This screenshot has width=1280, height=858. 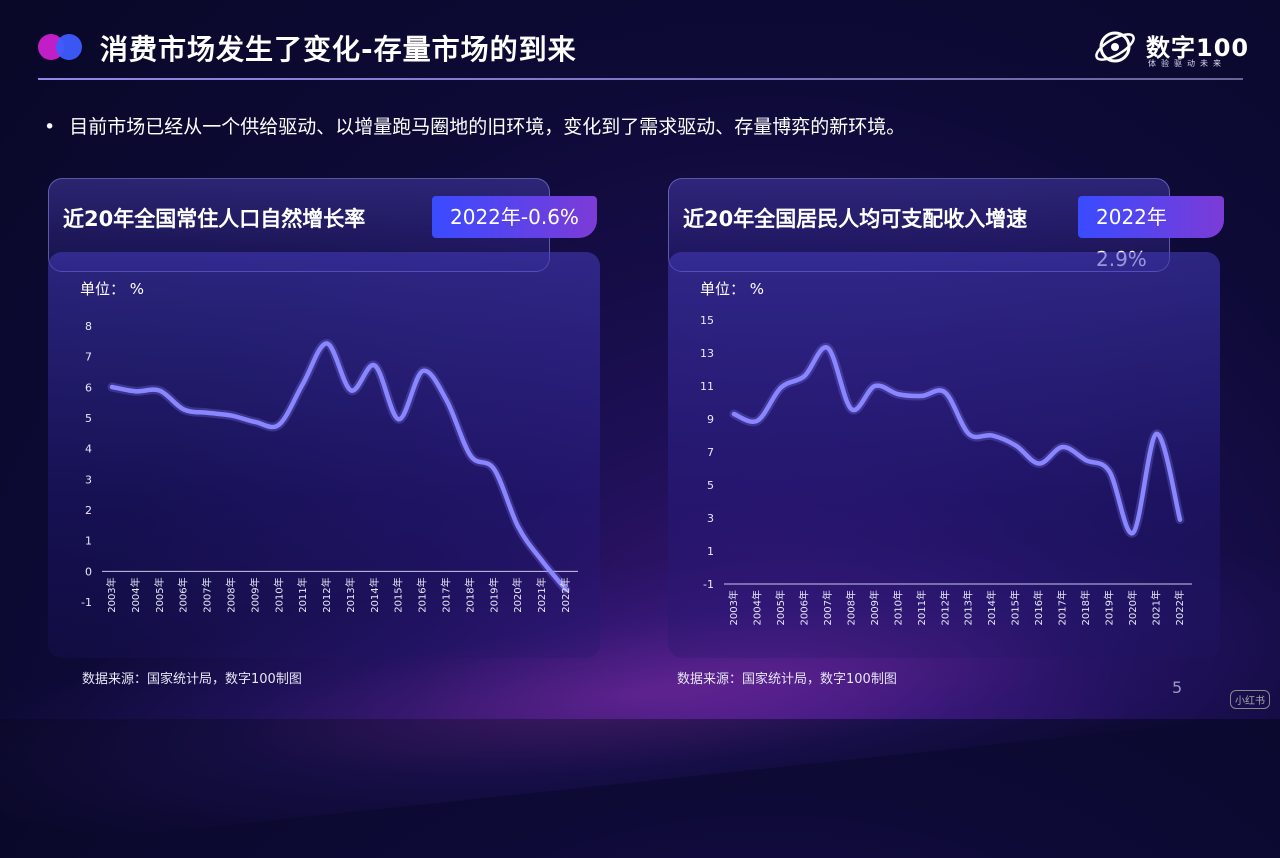 I want to click on y-tick-label: 9, so click(x=710, y=419).